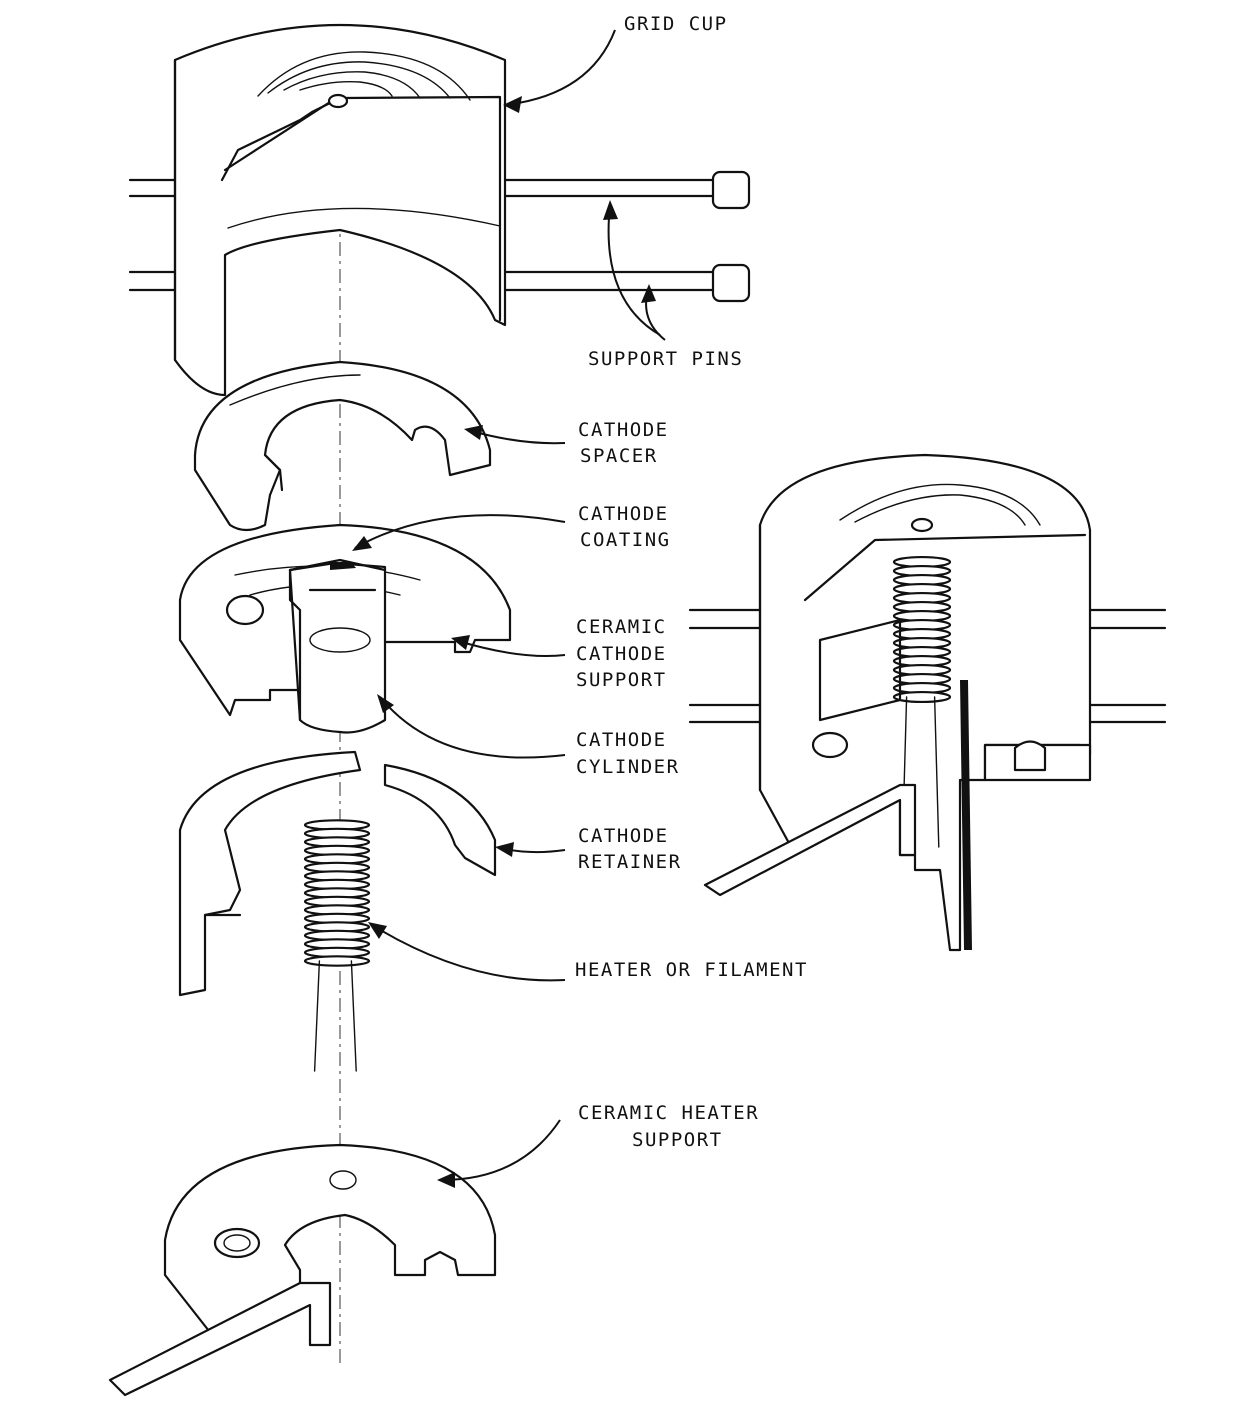  I want to click on label-grid-cup: GRID CUP, so click(676, 24).